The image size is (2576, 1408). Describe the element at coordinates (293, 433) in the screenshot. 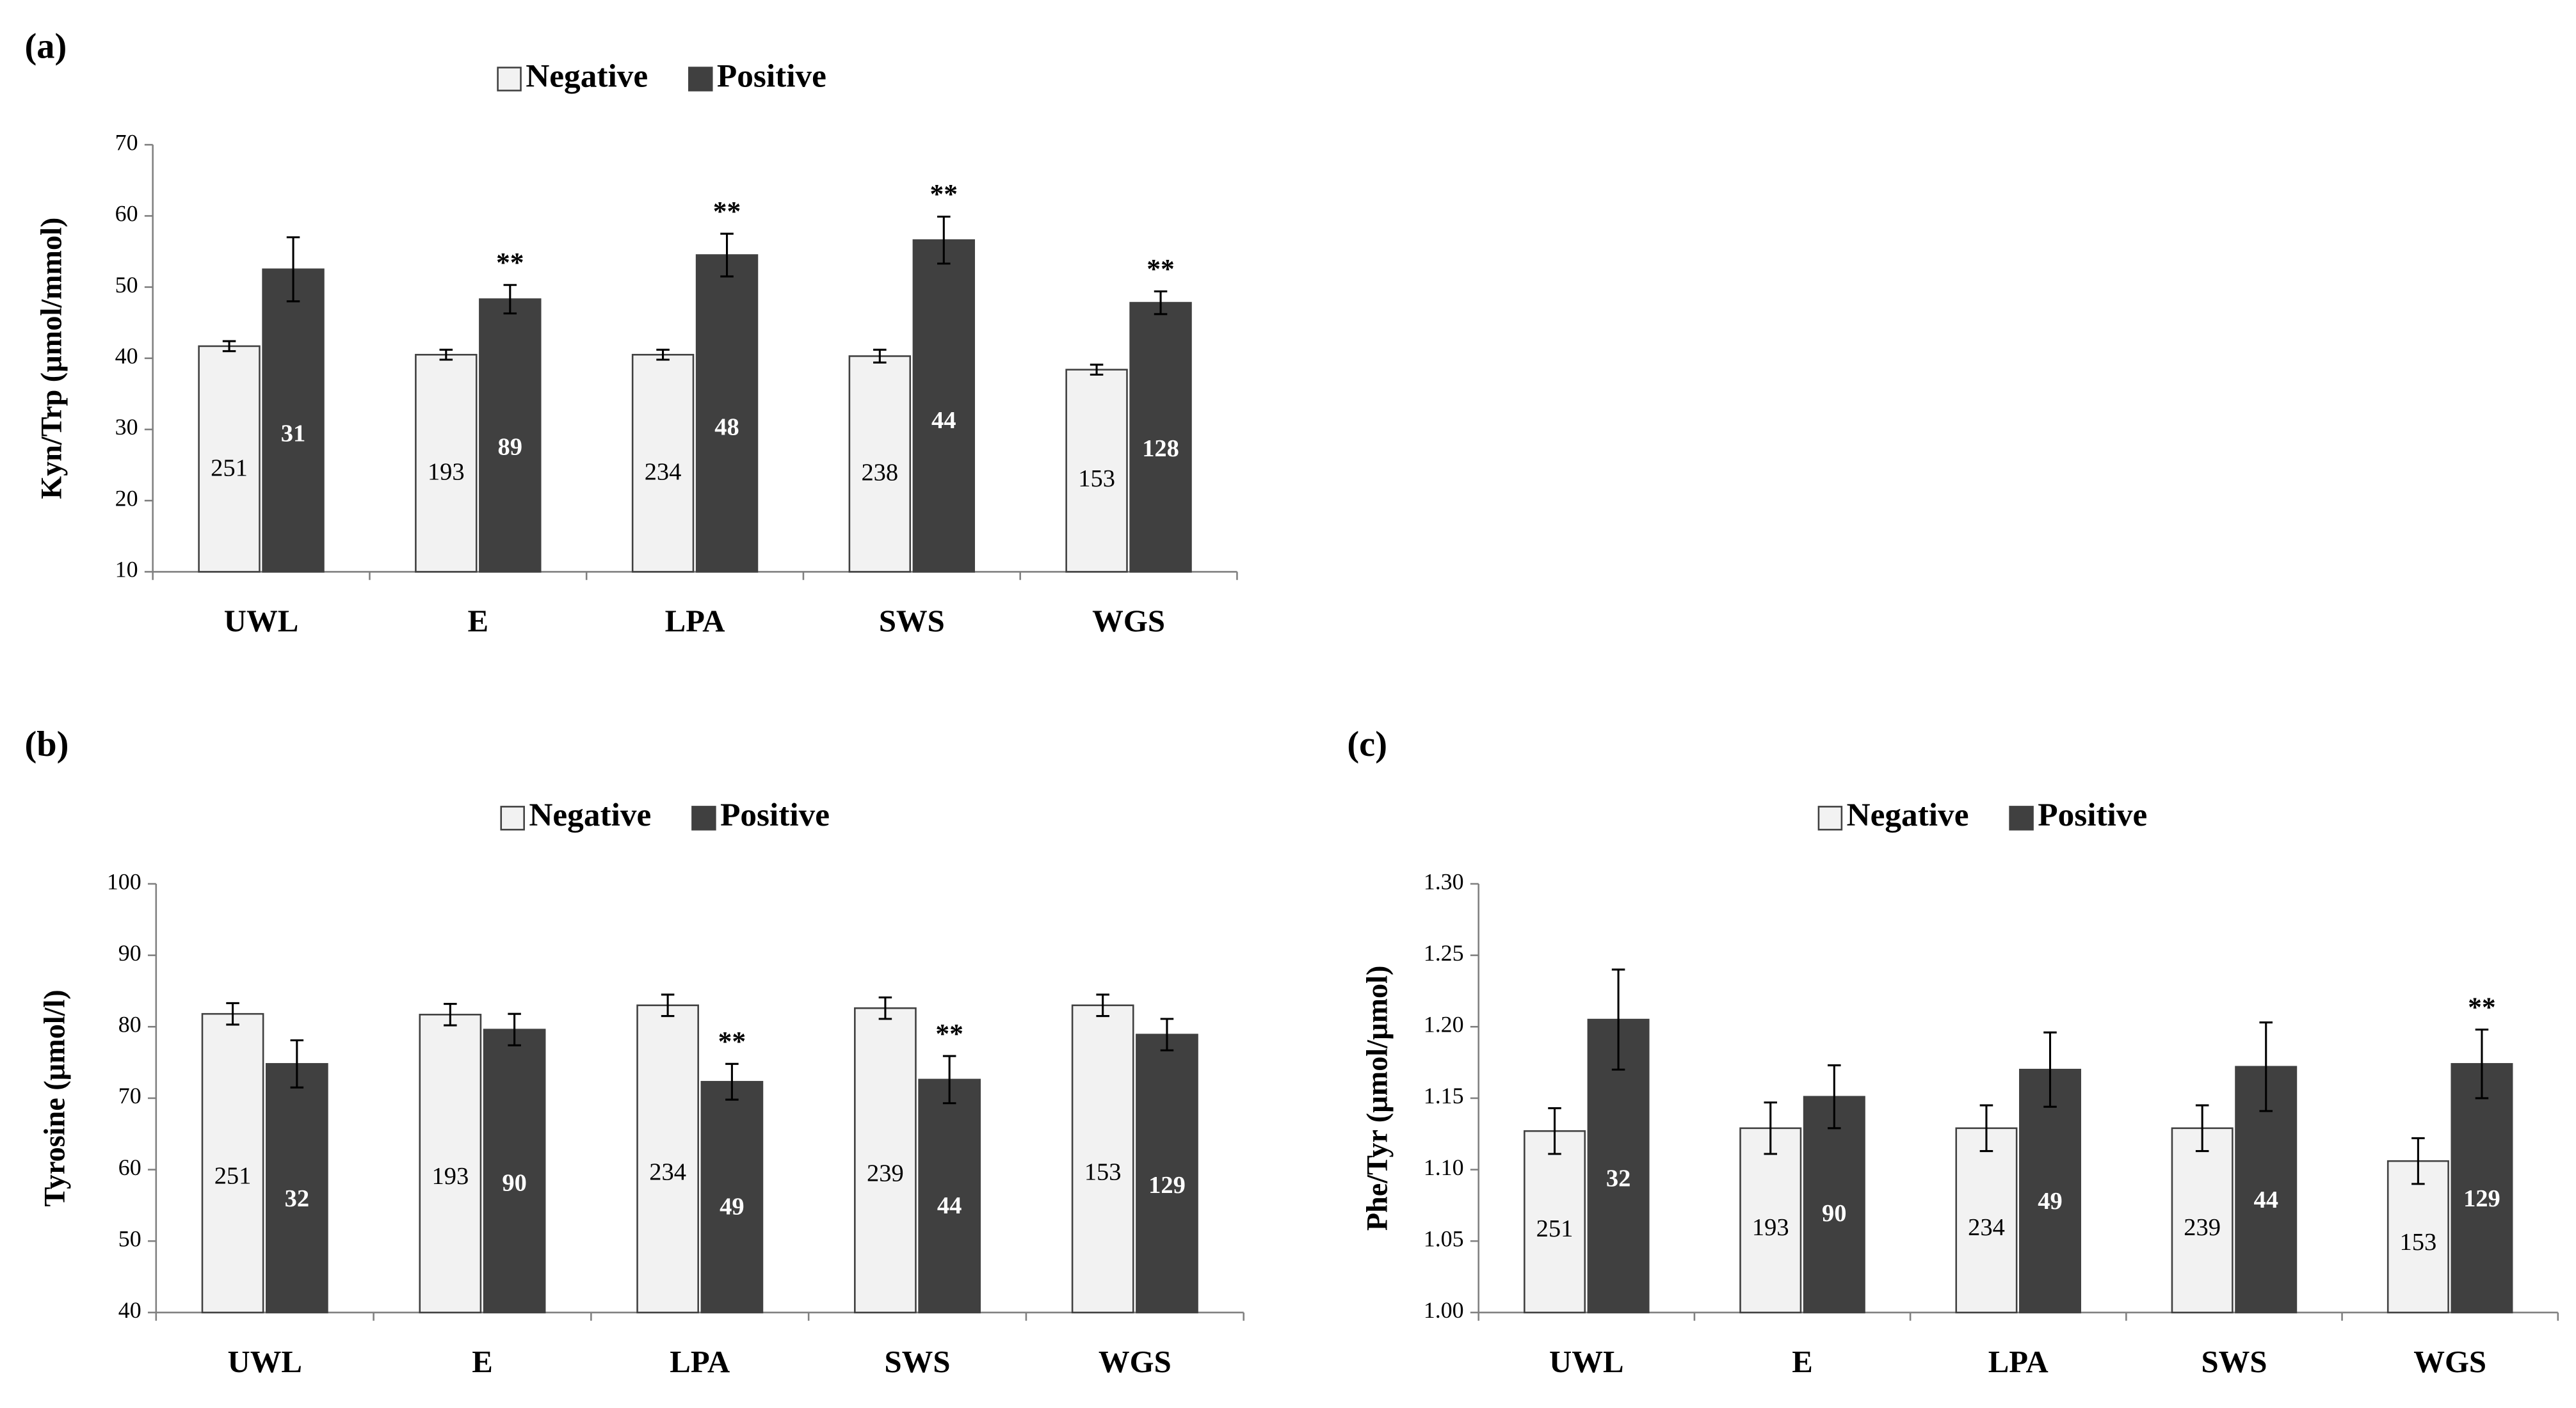

I see `count-label: 31` at that location.